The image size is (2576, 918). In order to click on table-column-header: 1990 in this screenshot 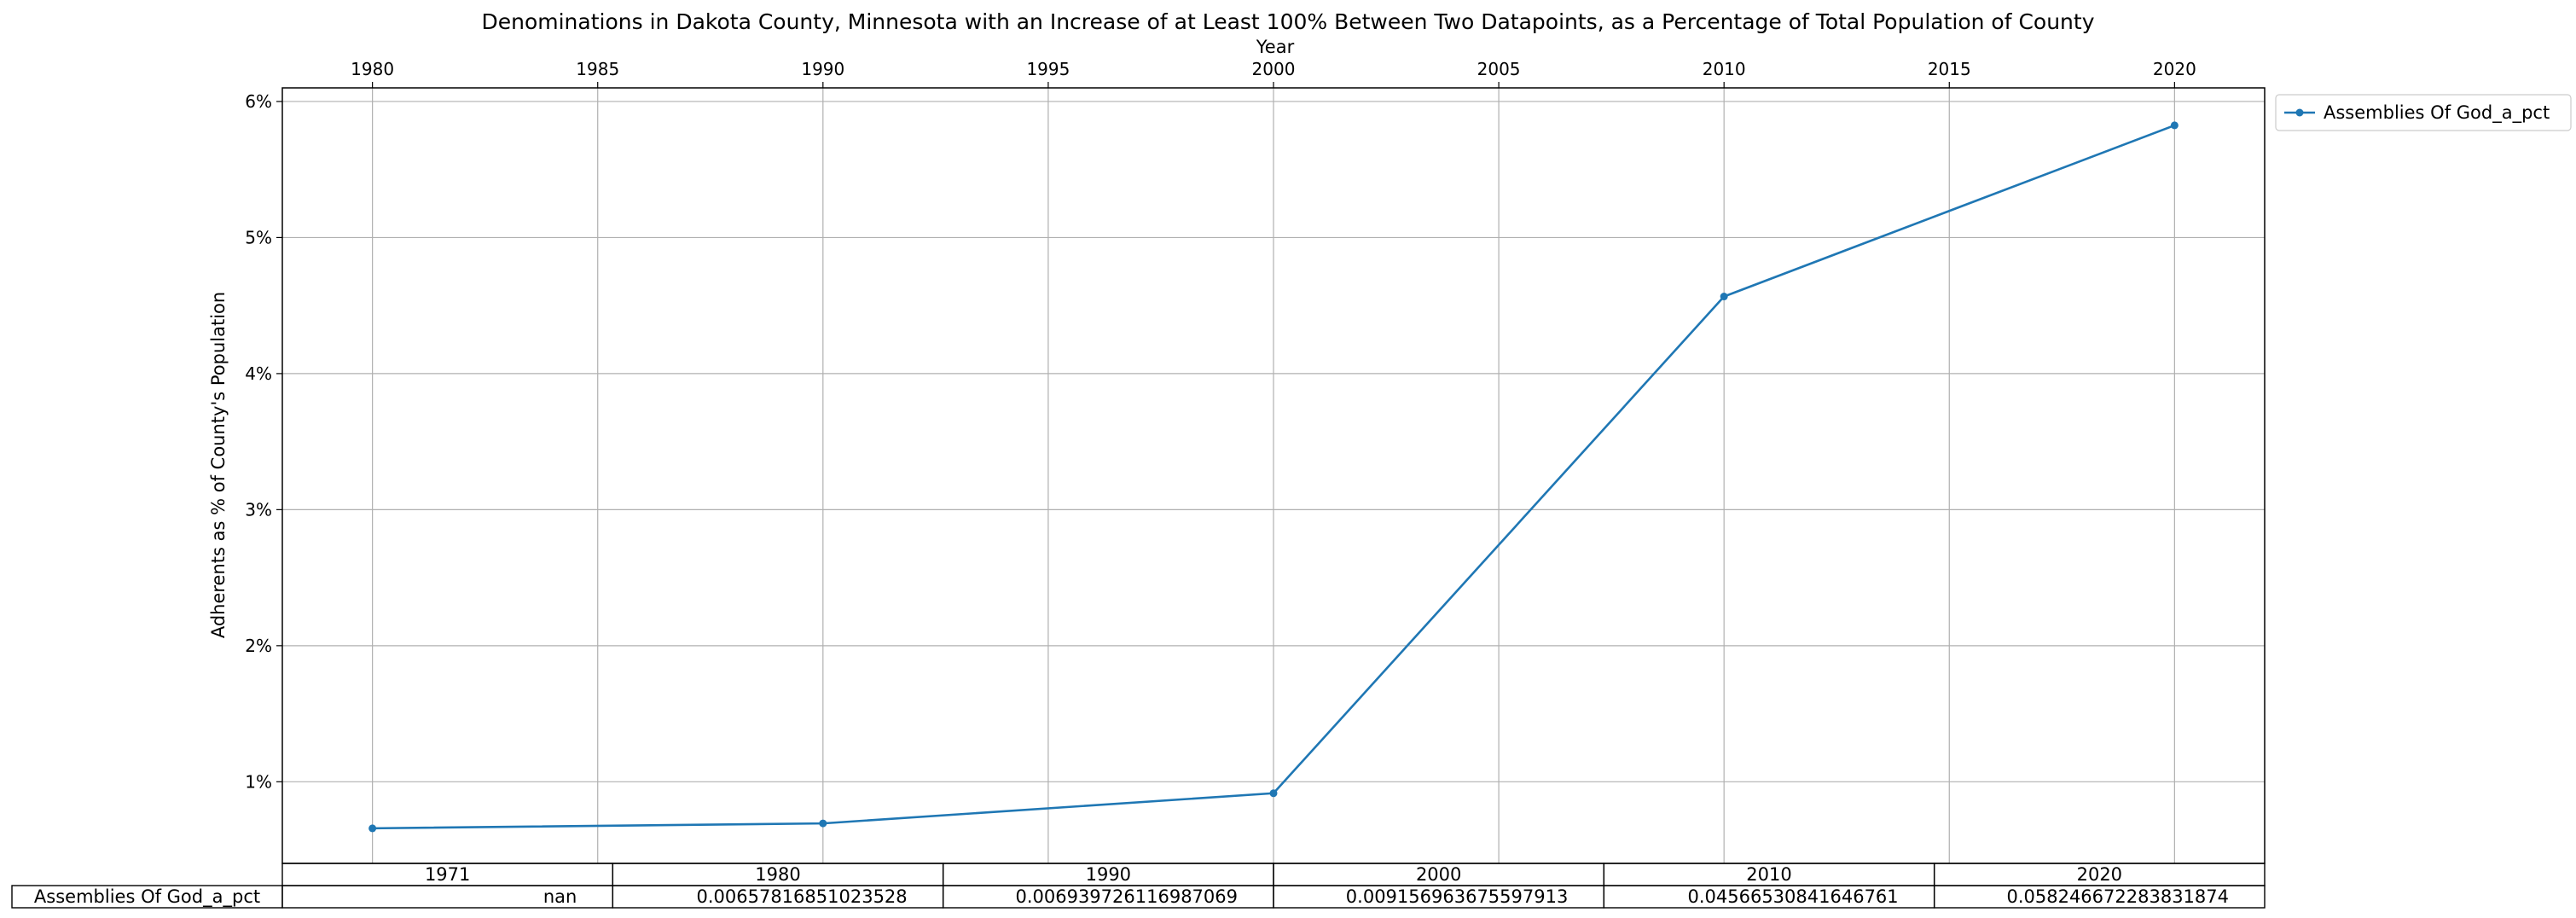, I will do `click(1108, 875)`.